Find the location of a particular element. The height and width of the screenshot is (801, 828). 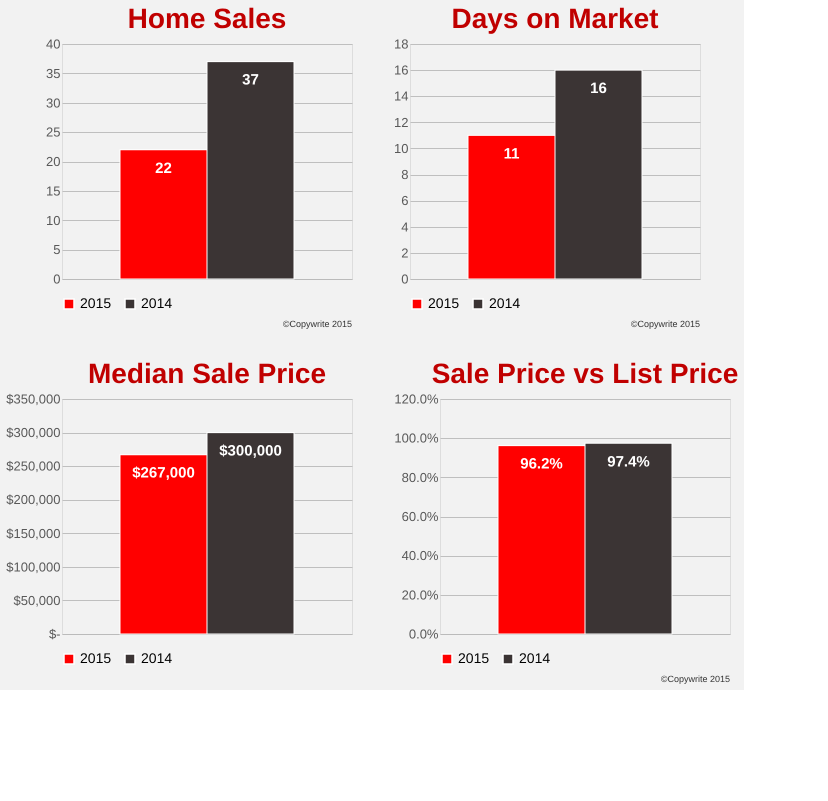

chart-title: Median Sale Price is located at coordinates (207, 373).